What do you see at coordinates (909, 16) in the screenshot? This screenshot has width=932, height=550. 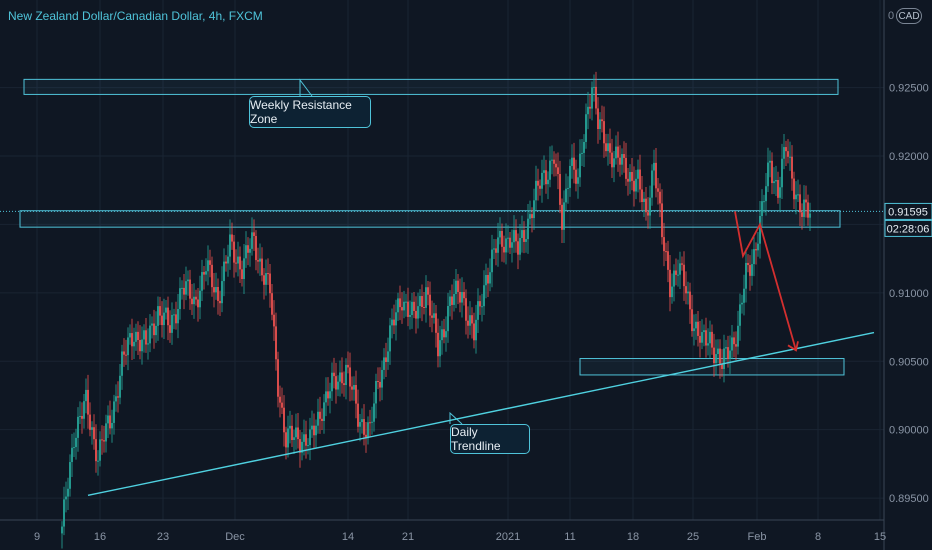 I see `currency-badge: CAD` at bounding box center [909, 16].